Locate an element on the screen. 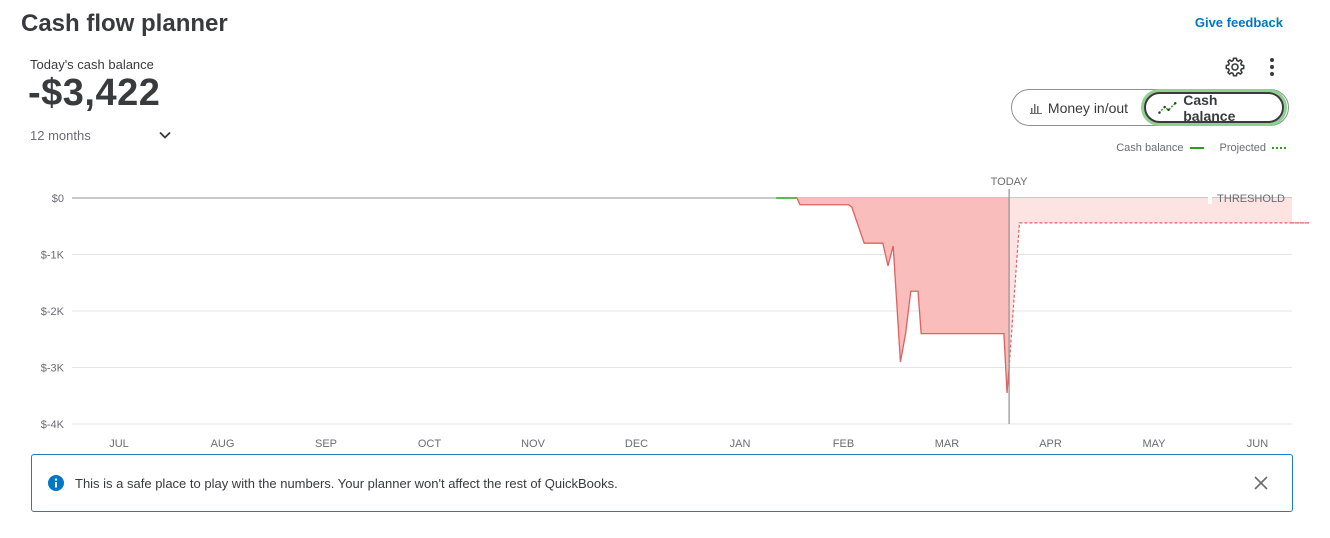  x-tick-label: NOV is located at coordinates (533, 444).